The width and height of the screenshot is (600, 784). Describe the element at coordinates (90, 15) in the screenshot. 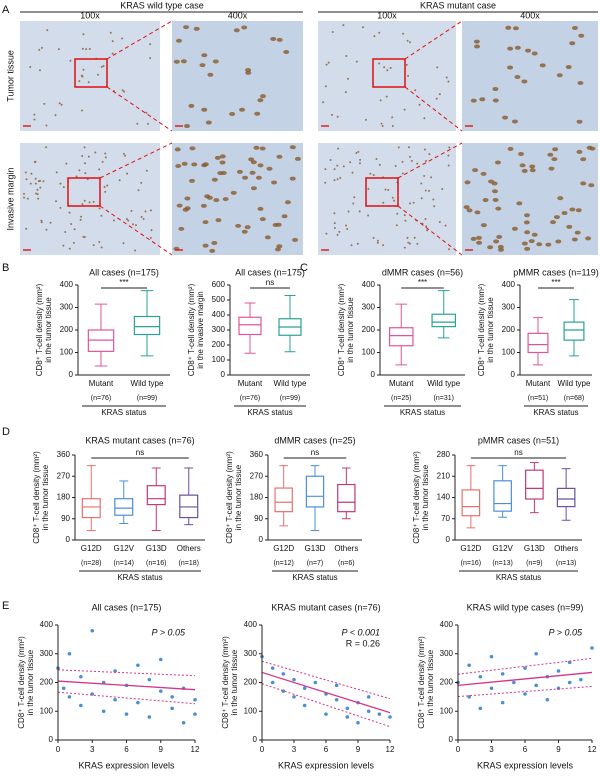

I see `magnification: 100x` at that location.